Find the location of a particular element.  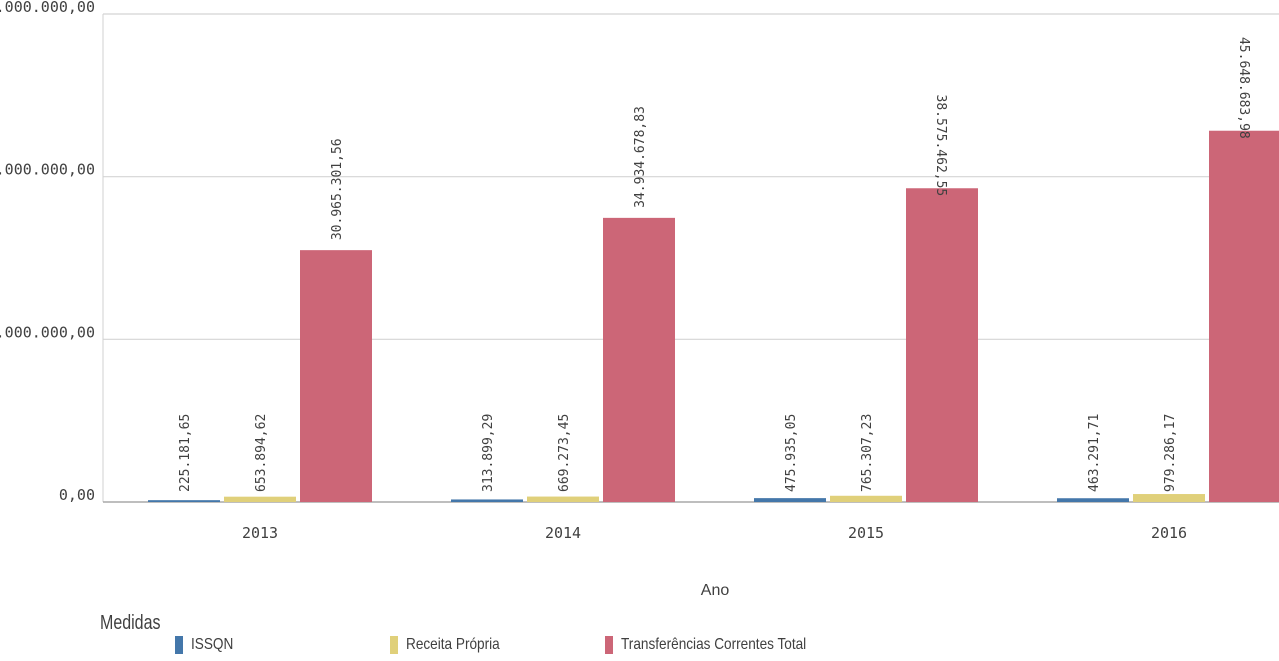

value-label: 38.575.462,55 is located at coordinates (940, 146).